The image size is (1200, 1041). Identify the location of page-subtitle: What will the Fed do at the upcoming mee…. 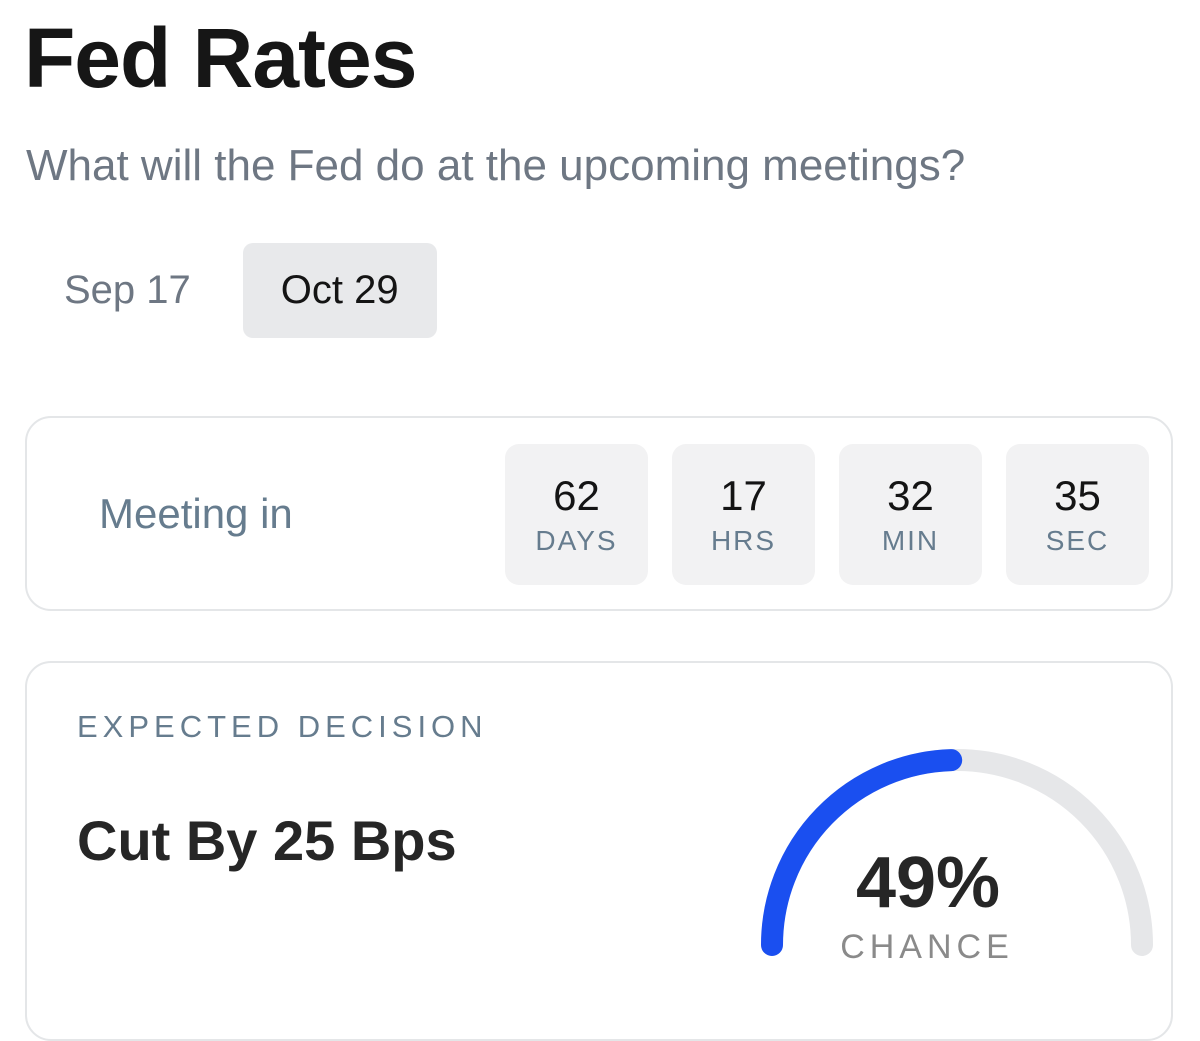
(496, 165).